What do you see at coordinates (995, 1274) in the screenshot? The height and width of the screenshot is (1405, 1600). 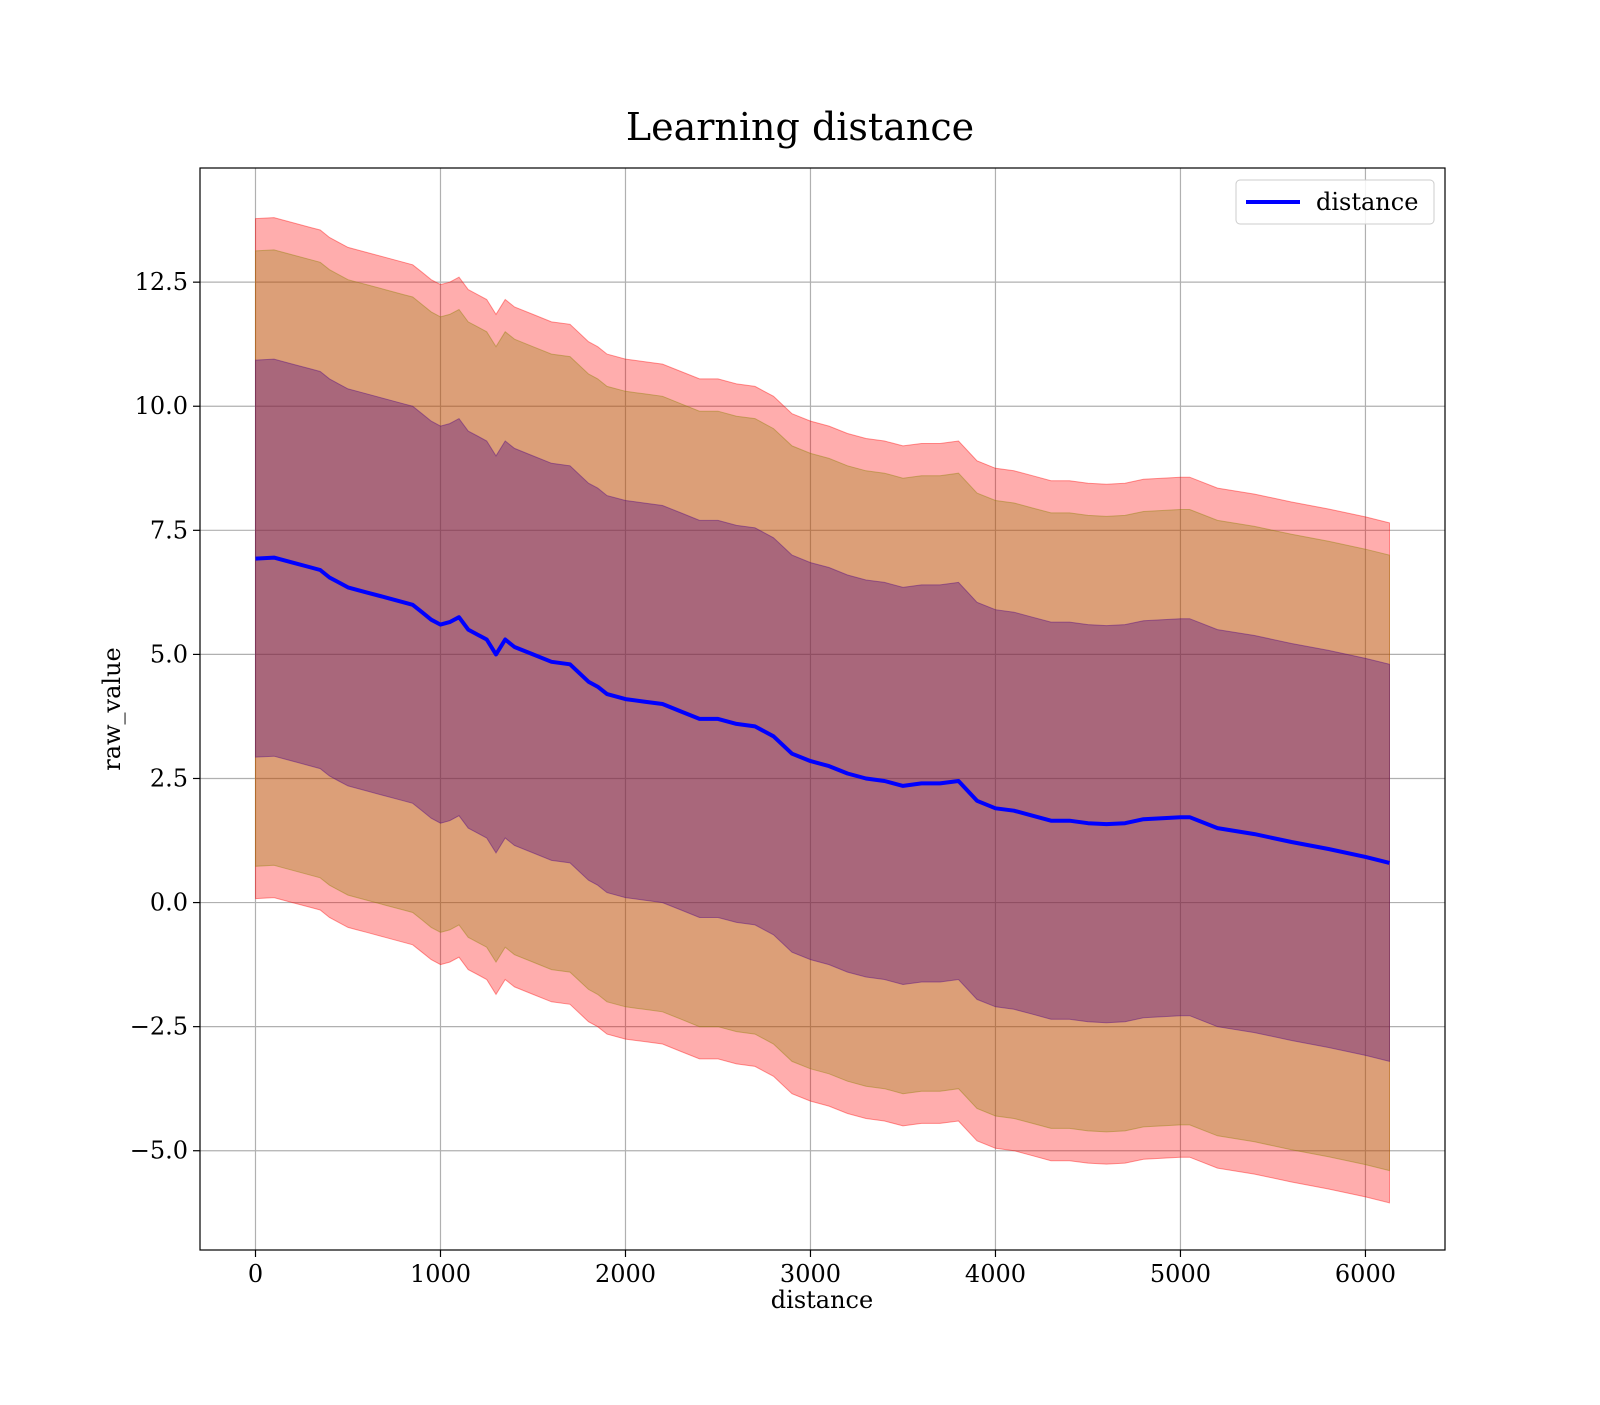 I see `x-tick-label-4: 4000` at bounding box center [995, 1274].